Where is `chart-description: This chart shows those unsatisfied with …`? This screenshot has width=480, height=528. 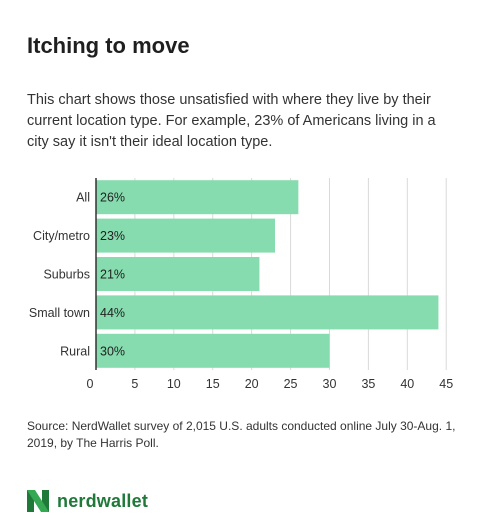
chart-description: This chart shows those unsatisfied with … is located at coordinates (231, 121).